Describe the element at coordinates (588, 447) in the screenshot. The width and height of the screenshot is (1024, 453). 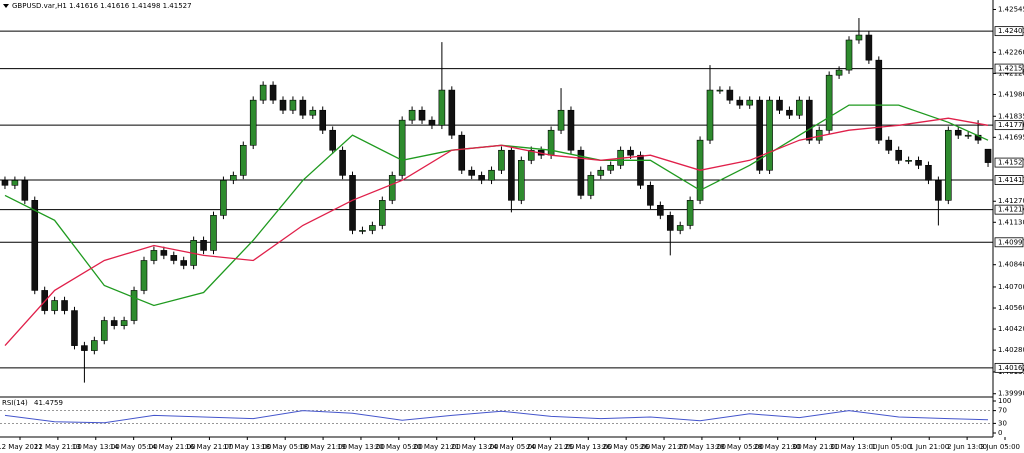
I see `x-tick-label: 25 May 13:00` at that location.